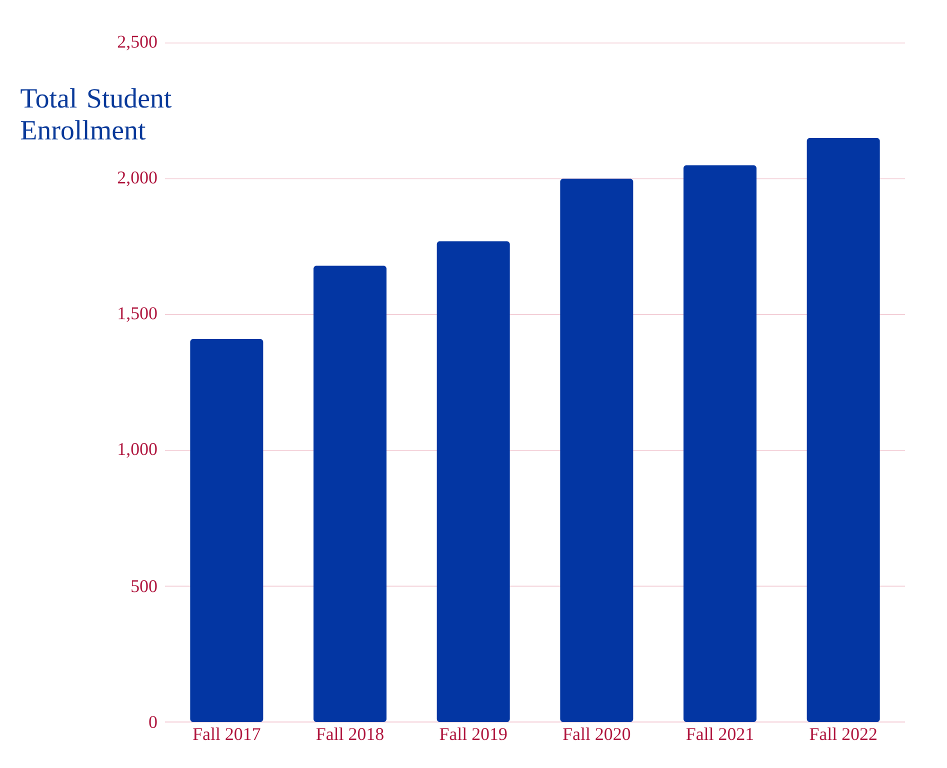  I want to click on x-tick-label: Fall 2020, so click(596, 733).